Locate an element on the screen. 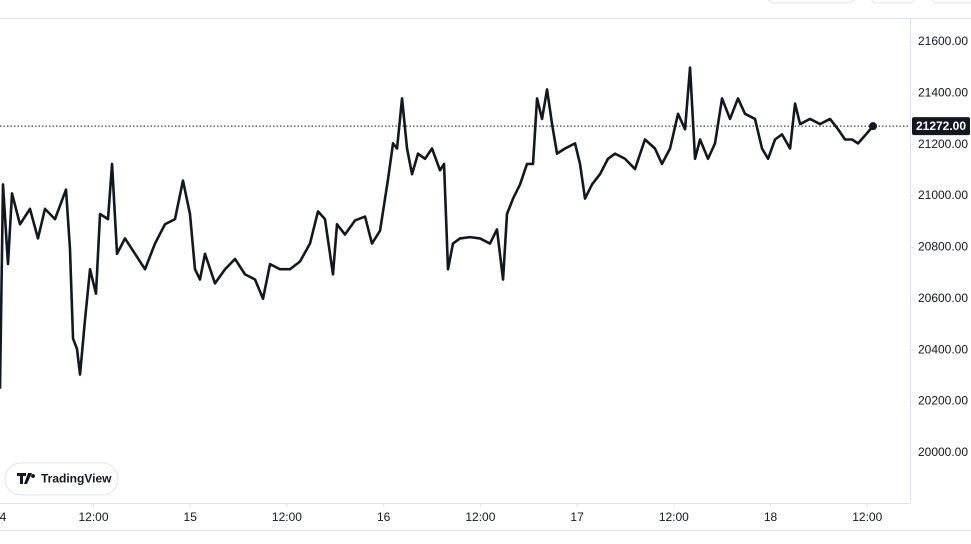  x-tick-label: 4 is located at coordinates (3, 517).